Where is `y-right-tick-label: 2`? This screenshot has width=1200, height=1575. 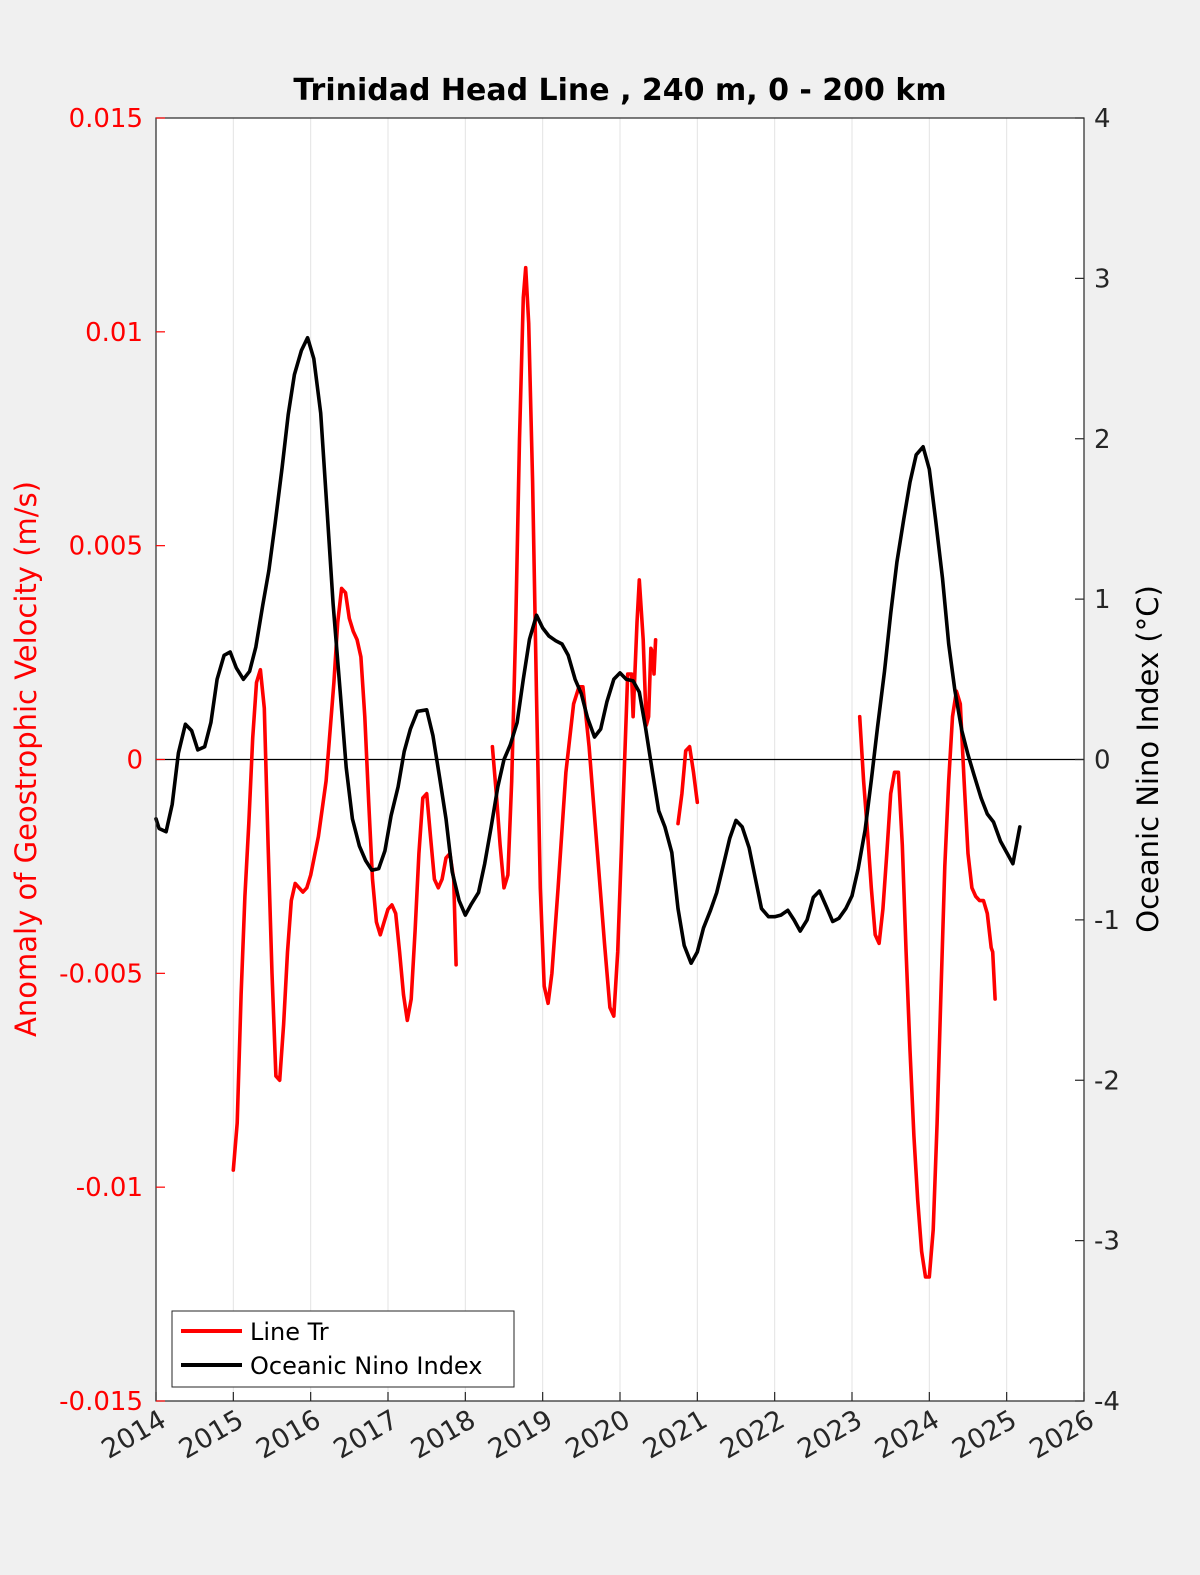 y-right-tick-label: 2 is located at coordinates (1102, 440).